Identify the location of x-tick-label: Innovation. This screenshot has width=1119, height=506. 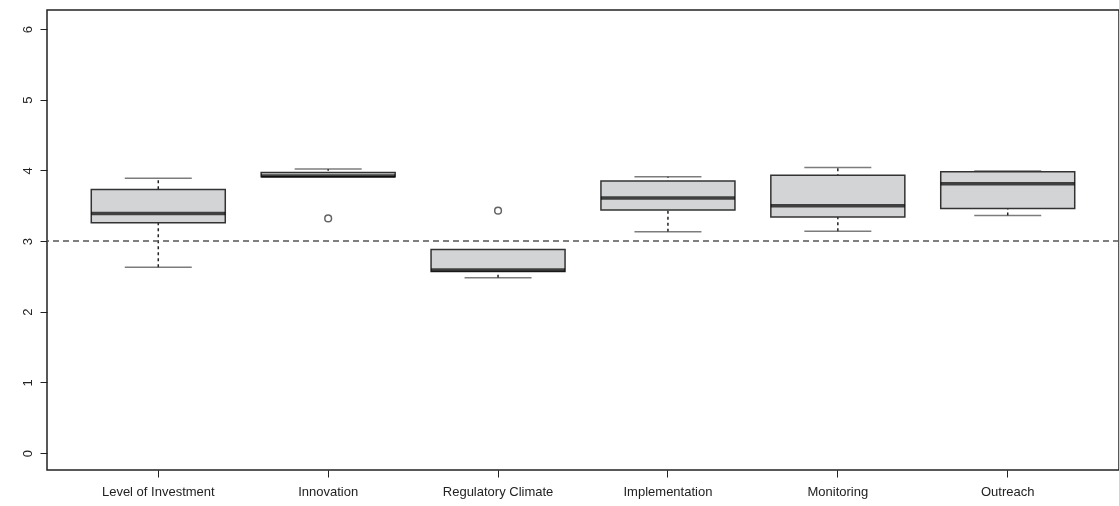
(328, 491).